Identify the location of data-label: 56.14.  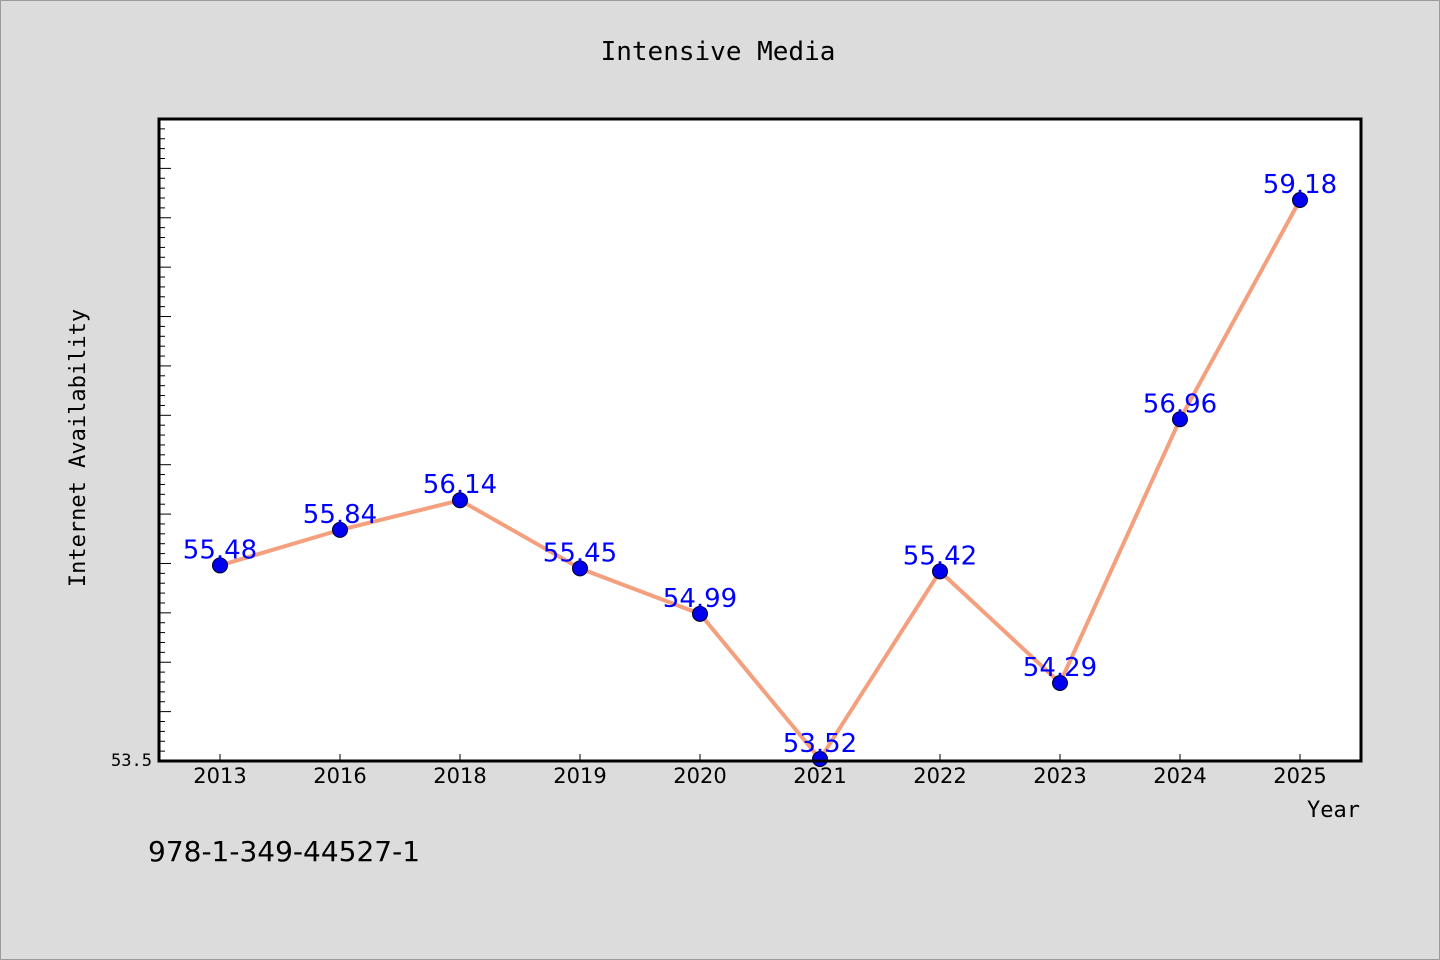
(460, 485).